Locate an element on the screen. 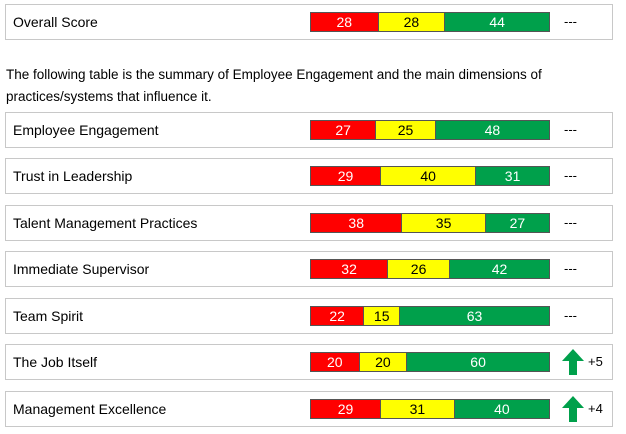  favorable-segment: 40 is located at coordinates (501, 409).